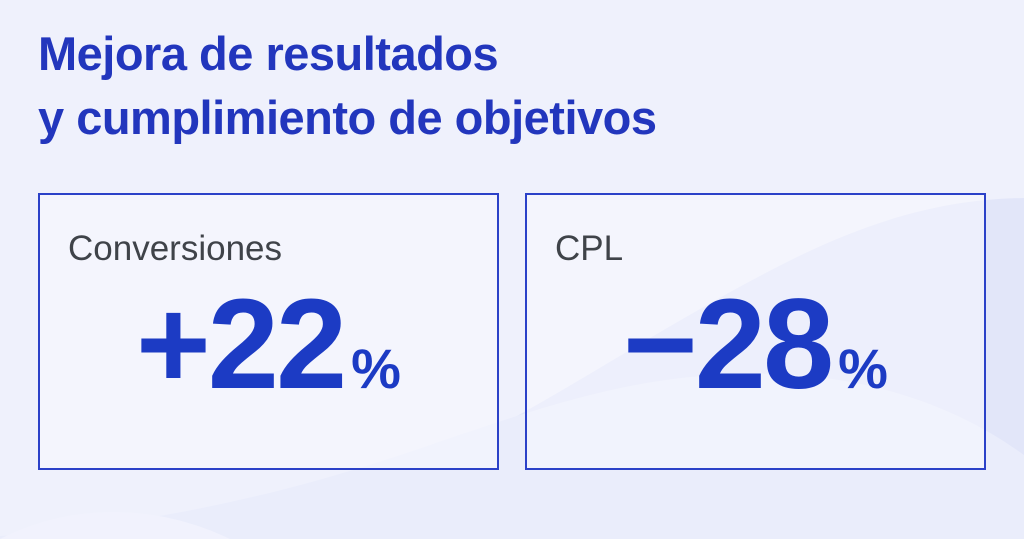 This screenshot has height=539, width=1024. I want to click on metric-label: CPL, so click(589, 248).